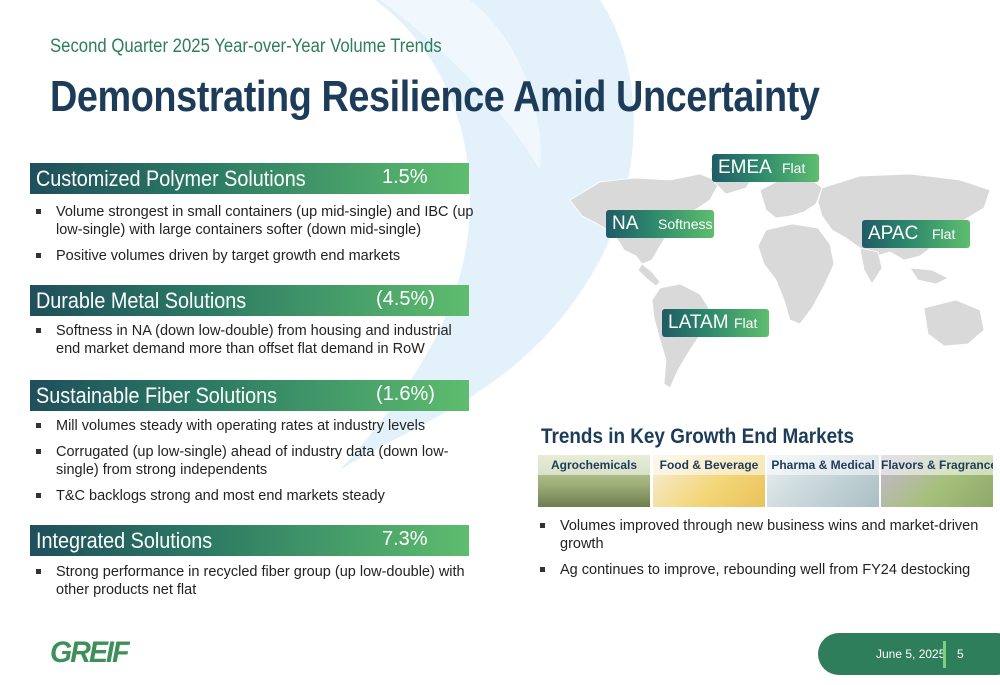  I want to click on market-tile-flavors-fragrances: Flavors & Fragrances, so click(937, 481).